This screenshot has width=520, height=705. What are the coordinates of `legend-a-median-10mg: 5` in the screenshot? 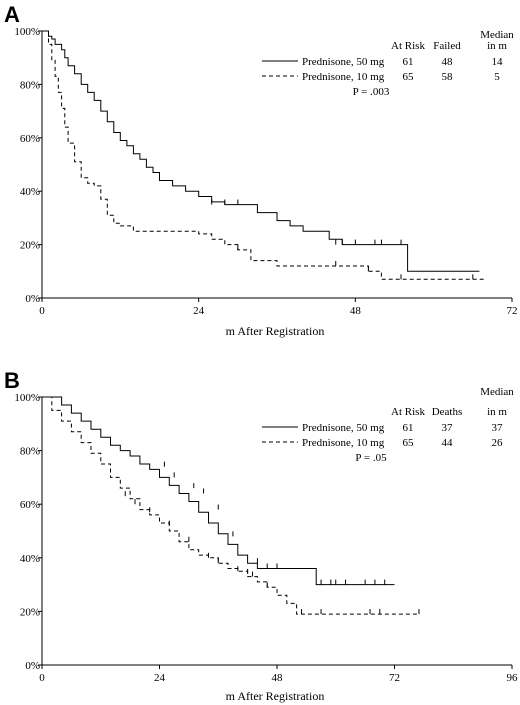 It's located at (497, 77).